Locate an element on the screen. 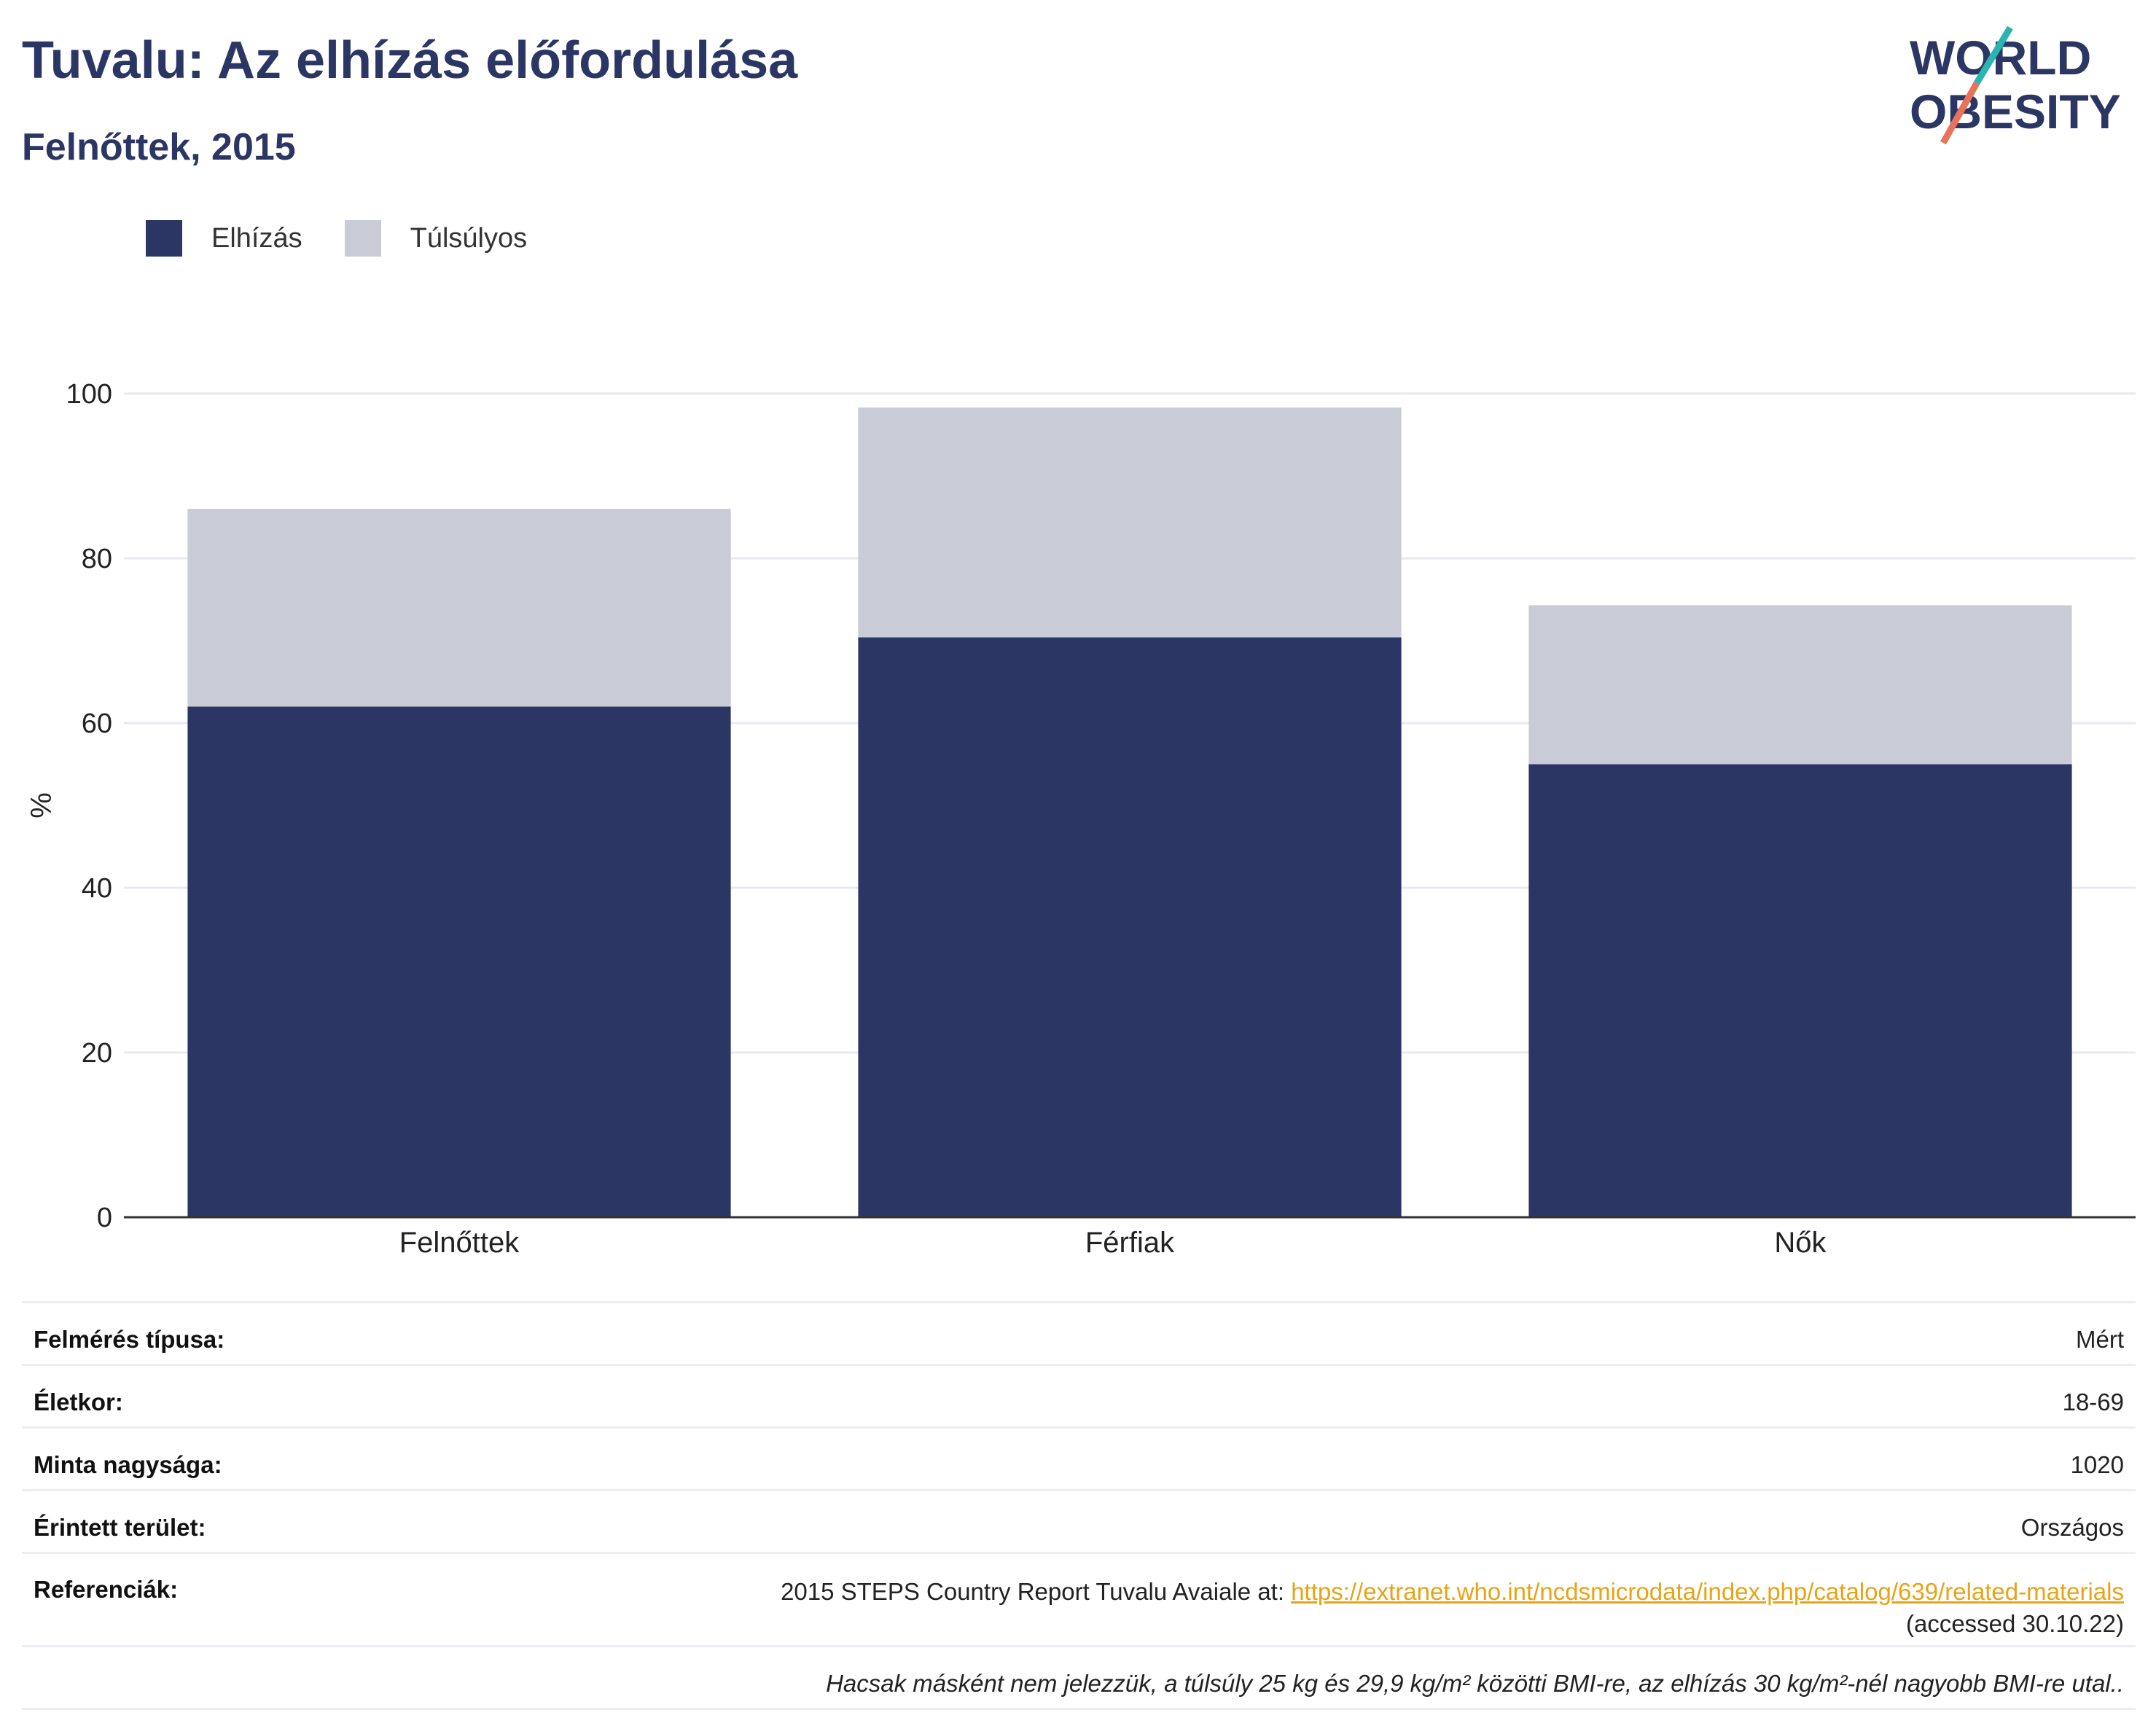 This screenshot has height=1734, width=2156. x-tick-label: Felnőttek is located at coordinates (460, 1243).